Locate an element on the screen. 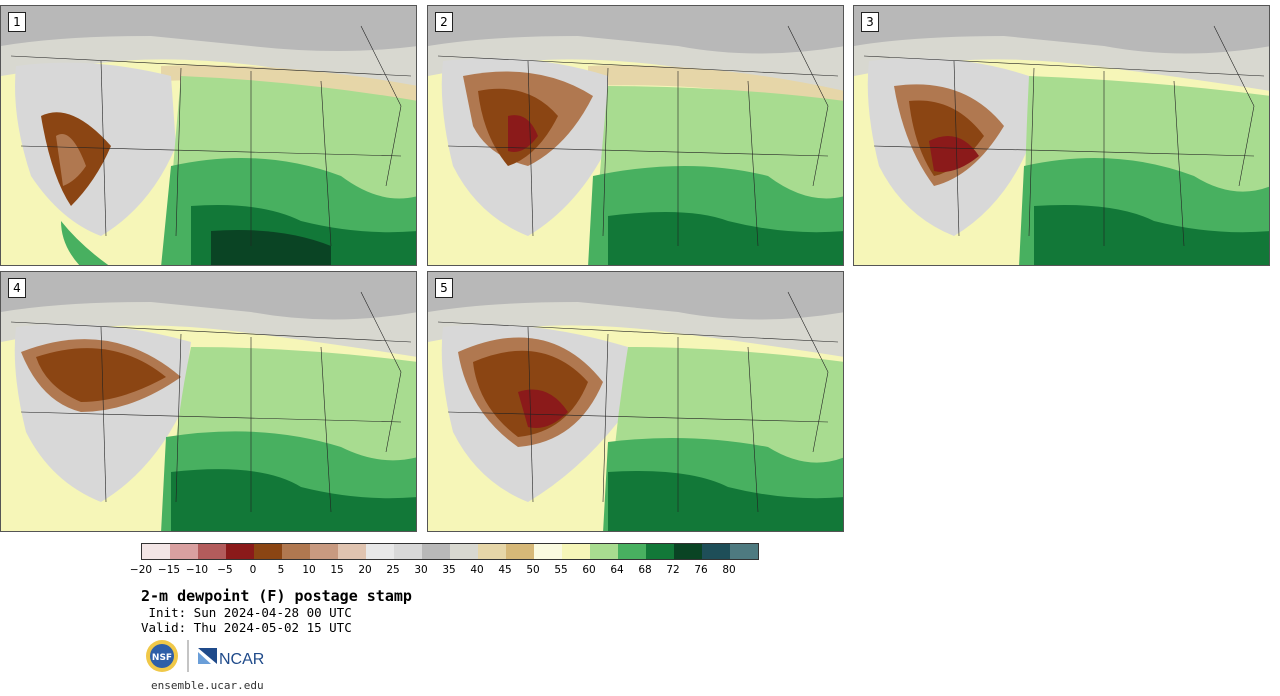 The height and width of the screenshot is (696, 1280). colorbar-tick-label: 64 is located at coordinates (617, 570).